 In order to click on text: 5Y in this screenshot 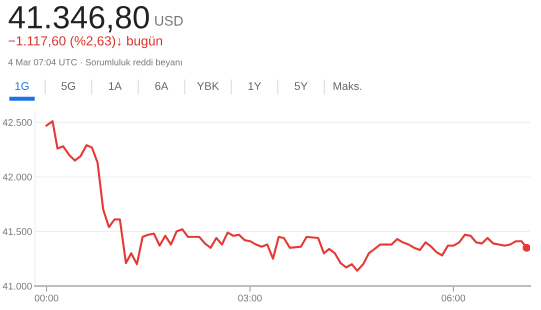, I will do `click(301, 86)`.